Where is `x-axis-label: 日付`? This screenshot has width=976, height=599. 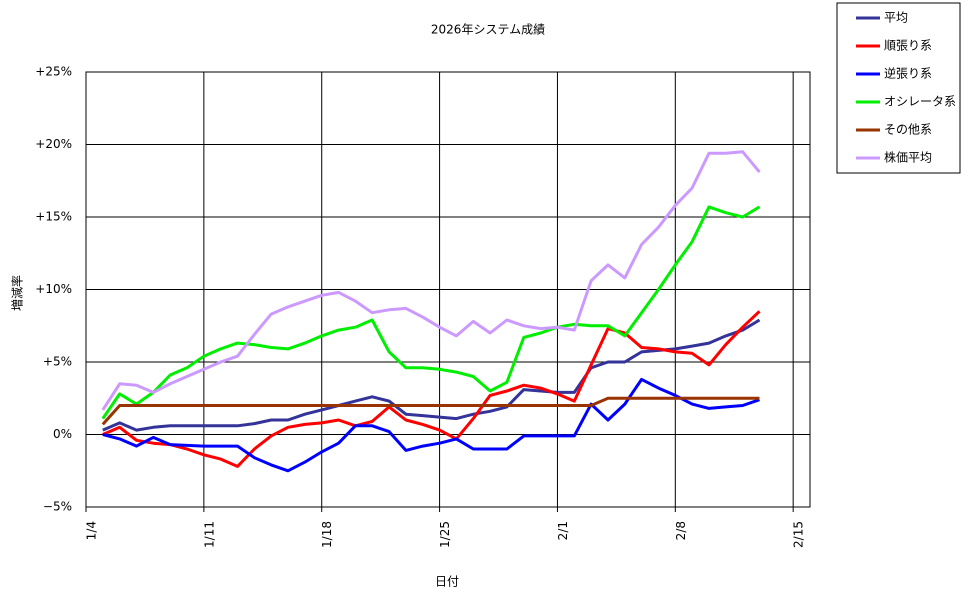 x-axis-label: 日付 is located at coordinates (447, 582).